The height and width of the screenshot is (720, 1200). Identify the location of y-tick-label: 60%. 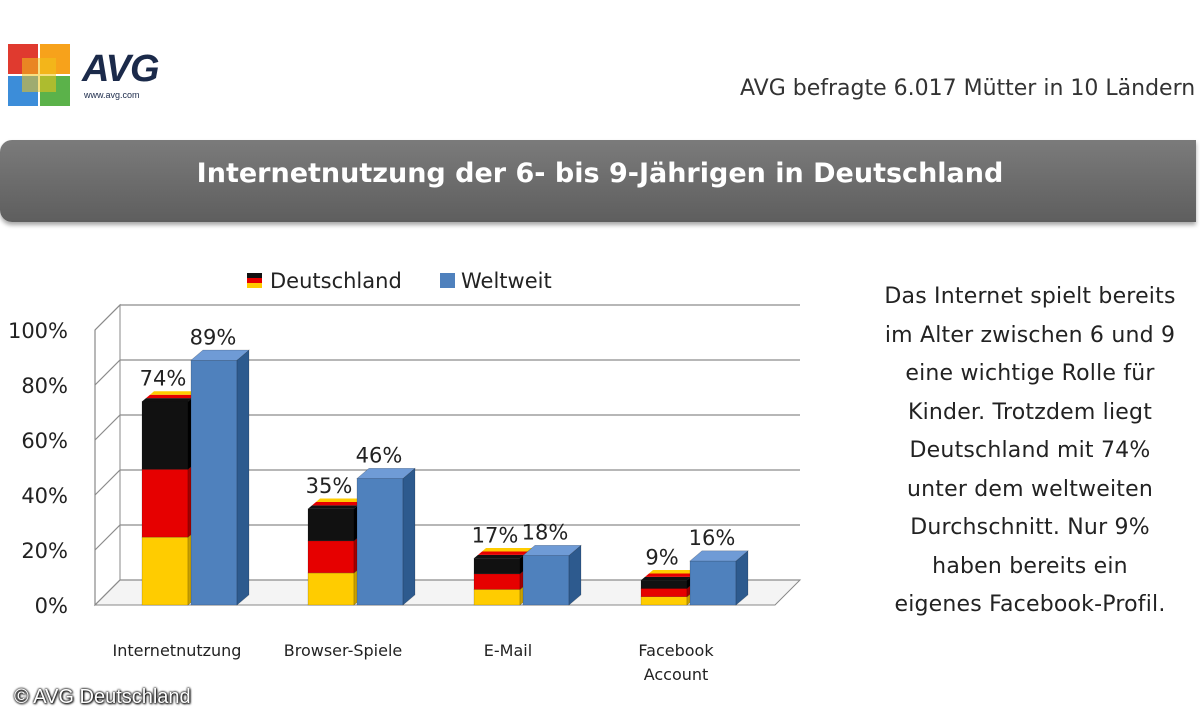
(44, 441).